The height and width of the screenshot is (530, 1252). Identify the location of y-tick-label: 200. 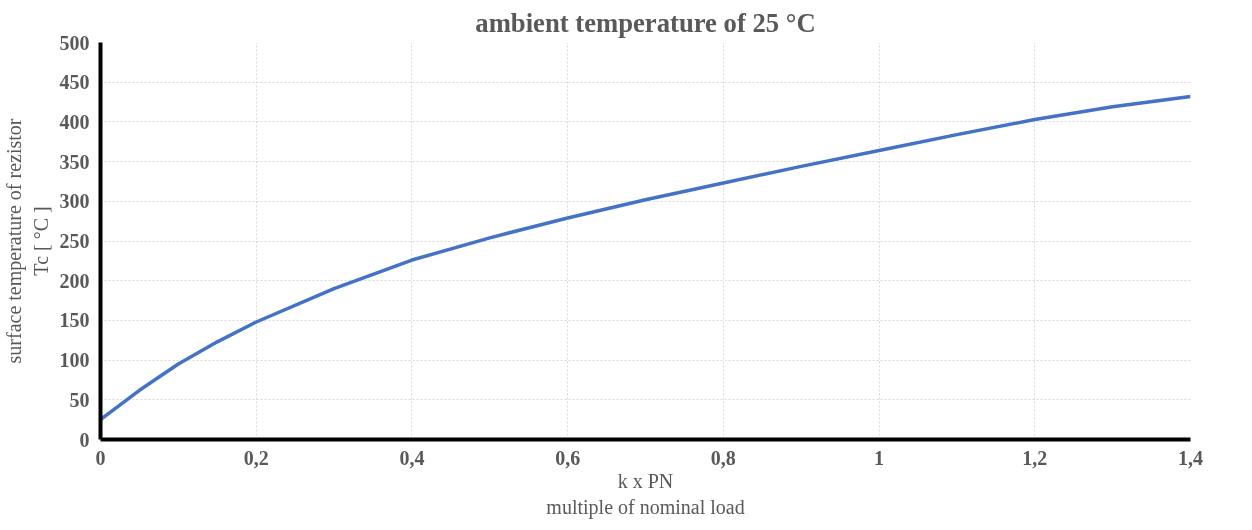
(74, 280).